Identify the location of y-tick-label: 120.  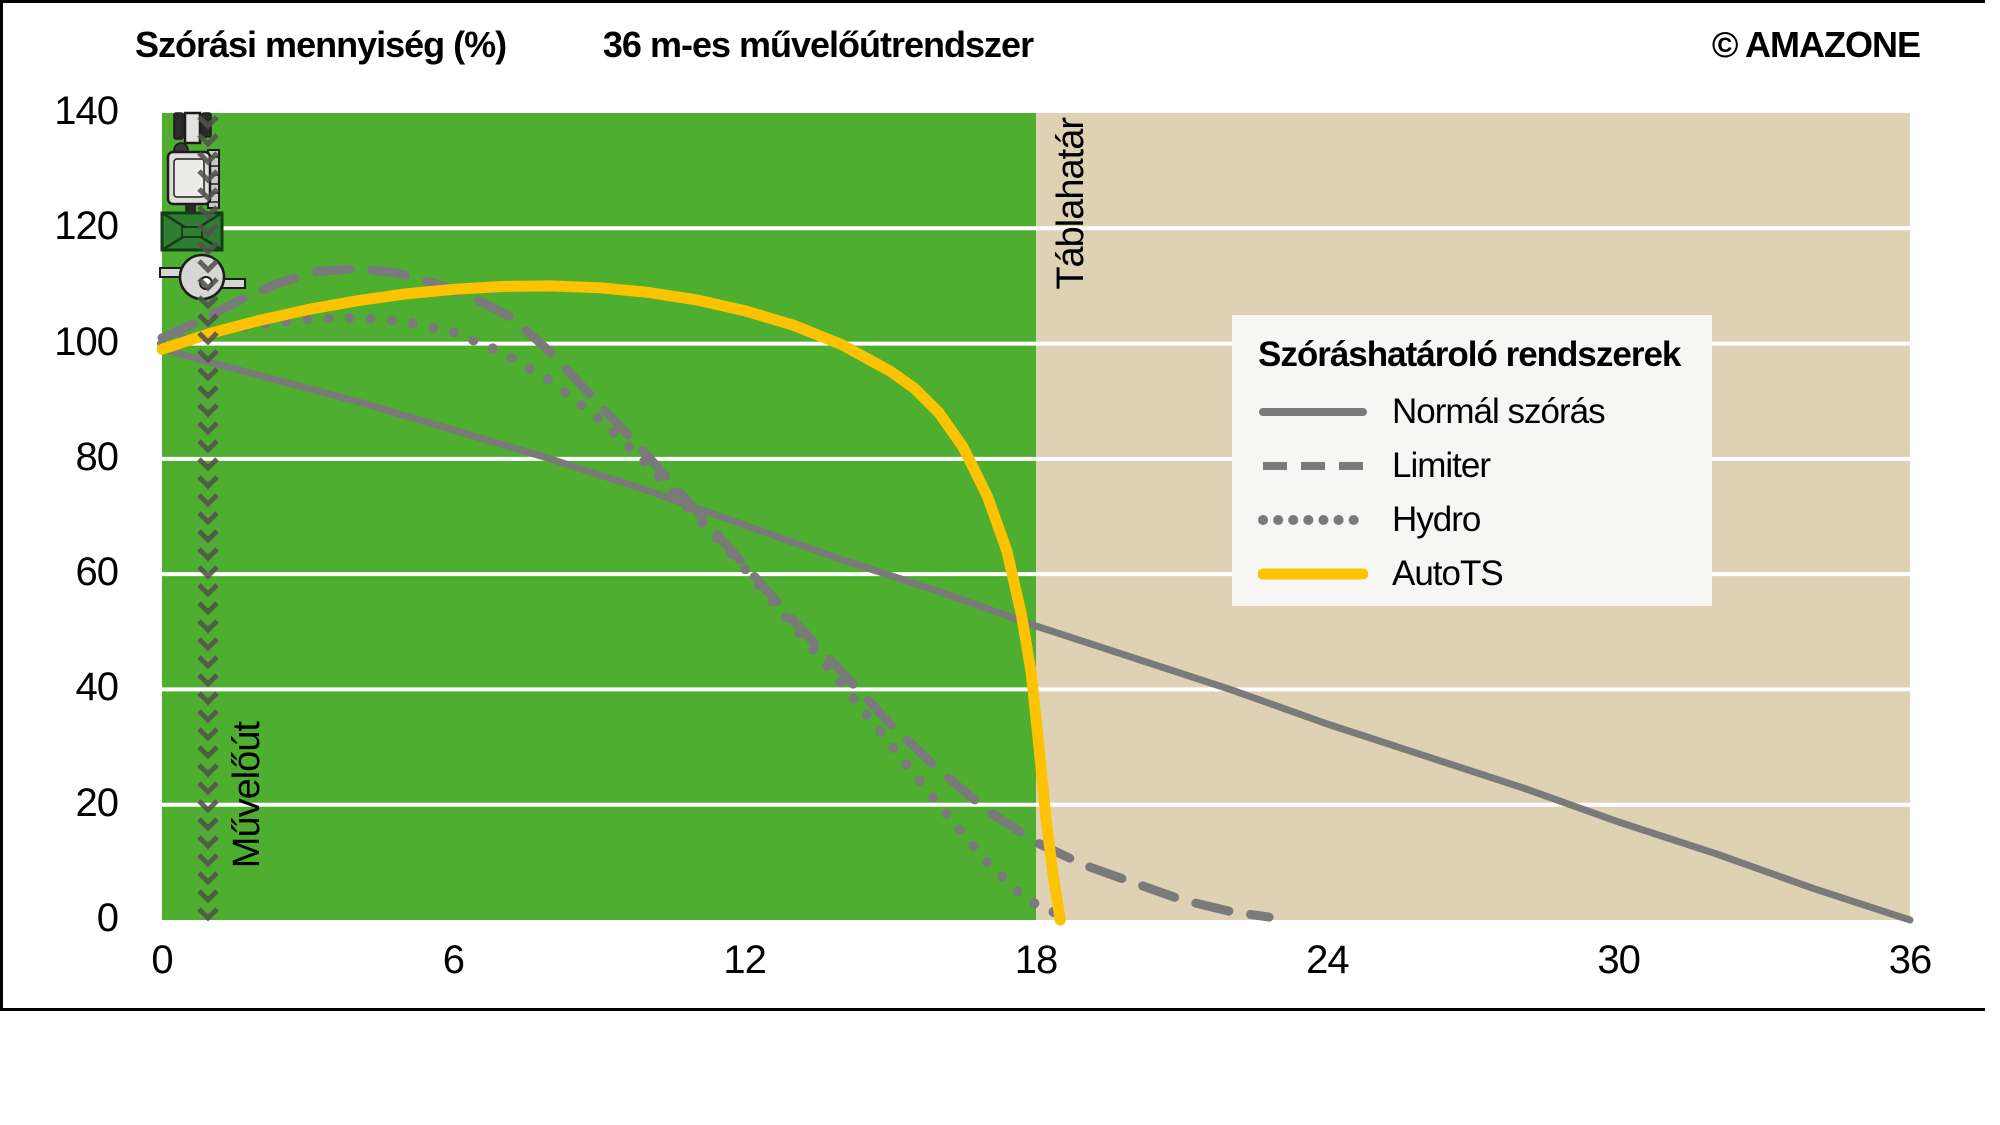
(86, 226).